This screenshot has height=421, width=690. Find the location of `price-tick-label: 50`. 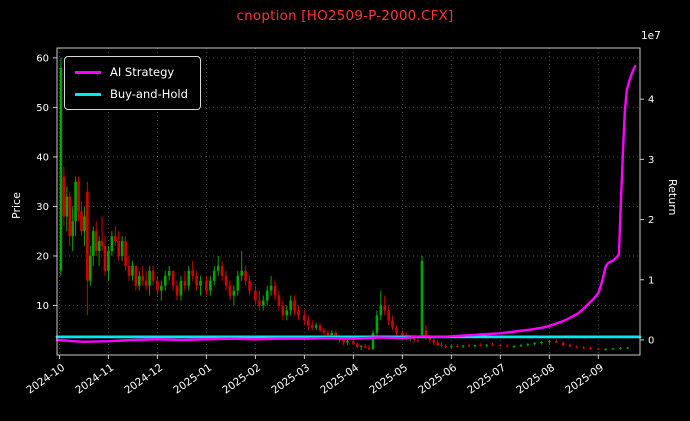

price-tick-label: 50 is located at coordinates (42, 108).